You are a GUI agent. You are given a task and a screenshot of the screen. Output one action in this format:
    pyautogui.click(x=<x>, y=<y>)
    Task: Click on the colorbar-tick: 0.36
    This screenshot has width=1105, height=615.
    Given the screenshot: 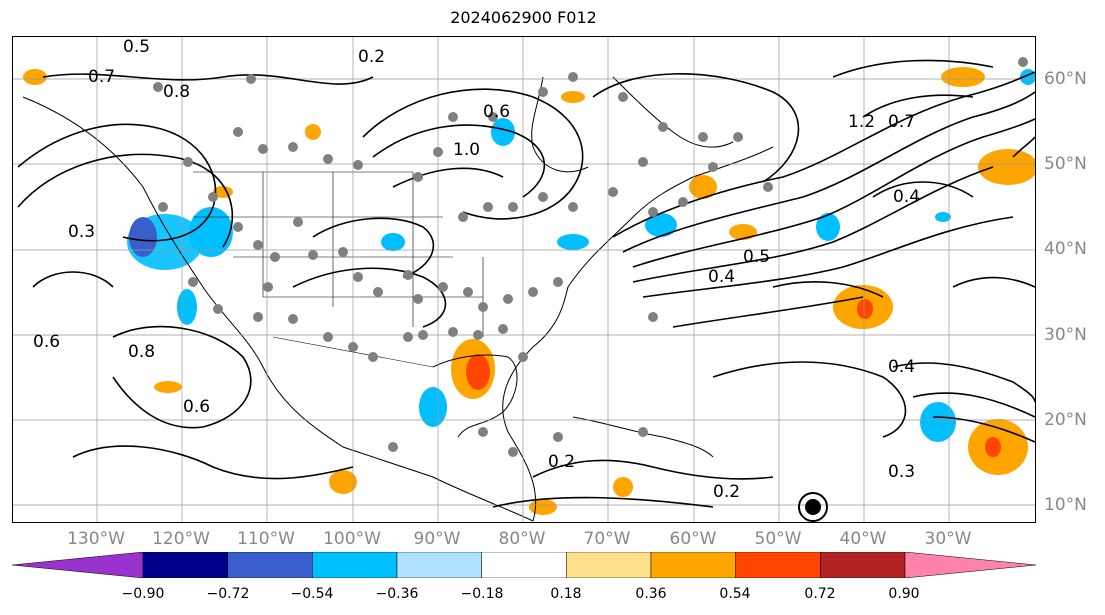 What is the action you would take?
    pyautogui.click(x=651, y=594)
    